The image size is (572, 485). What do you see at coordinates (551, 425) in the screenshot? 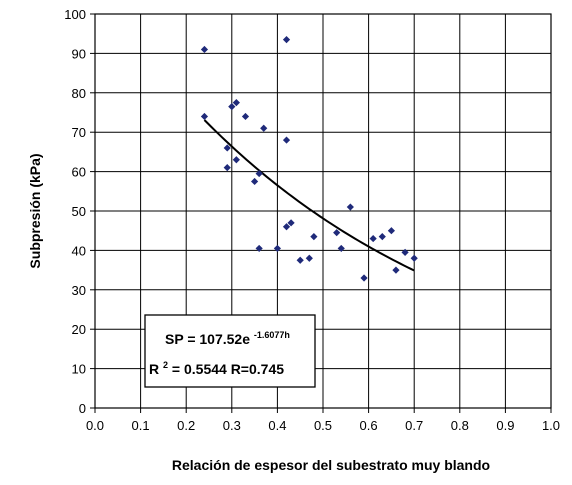
I see `x-tick-label: 1.0` at bounding box center [551, 425].